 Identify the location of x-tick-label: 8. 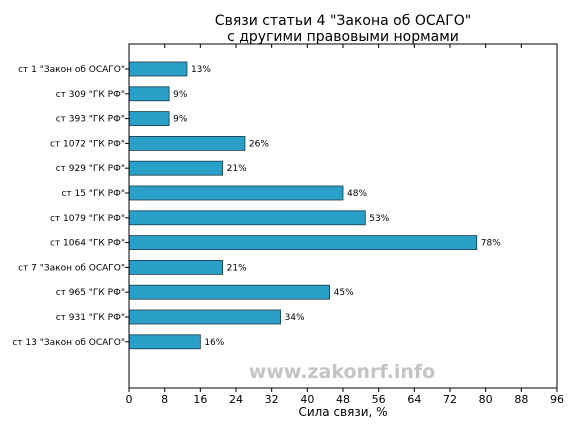
(164, 399).